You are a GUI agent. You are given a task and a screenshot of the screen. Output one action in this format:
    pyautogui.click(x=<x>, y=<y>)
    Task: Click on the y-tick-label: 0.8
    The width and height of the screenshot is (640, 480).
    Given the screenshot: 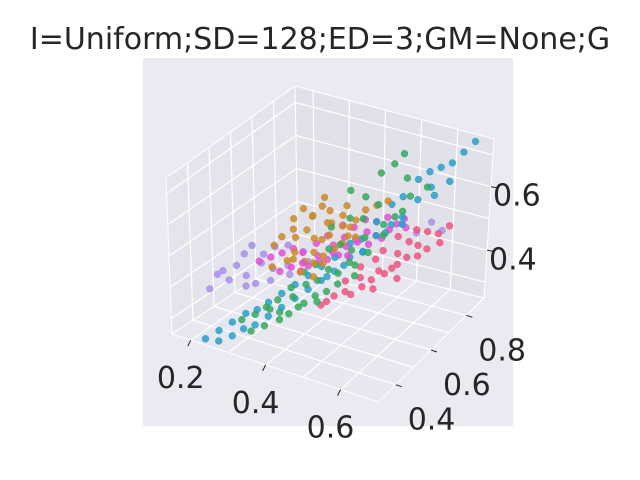 What is the action you would take?
    pyautogui.click(x=502, y=350)
    